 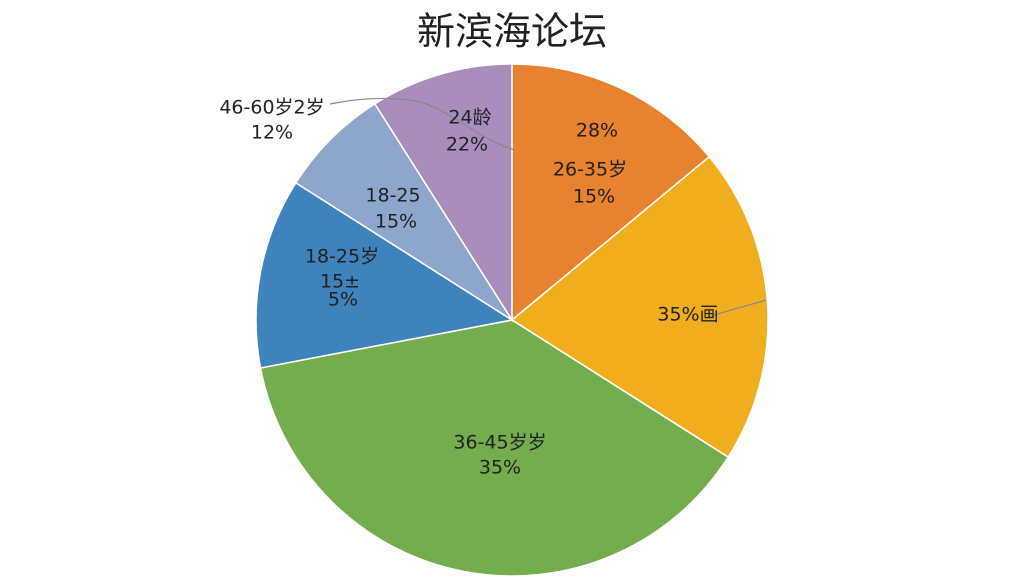 What do you see at coordinates (687, 315) in the screenshot?
I see `slice-label: 35%画` at bounding box center [687, 315].